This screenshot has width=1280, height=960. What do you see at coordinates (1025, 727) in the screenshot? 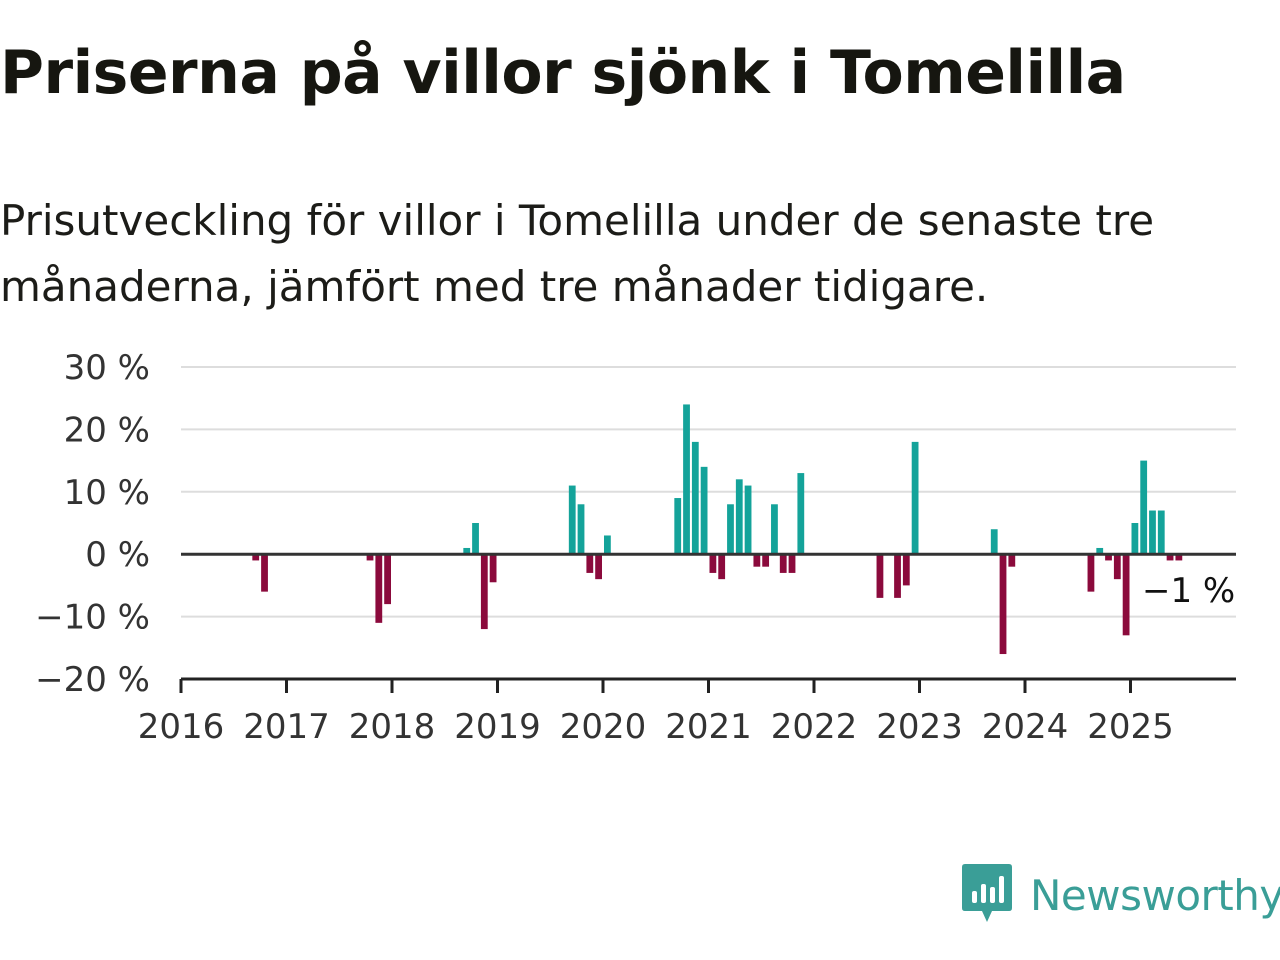
I see `x-tick-label: 2024` at bounding box center [1025, 727].